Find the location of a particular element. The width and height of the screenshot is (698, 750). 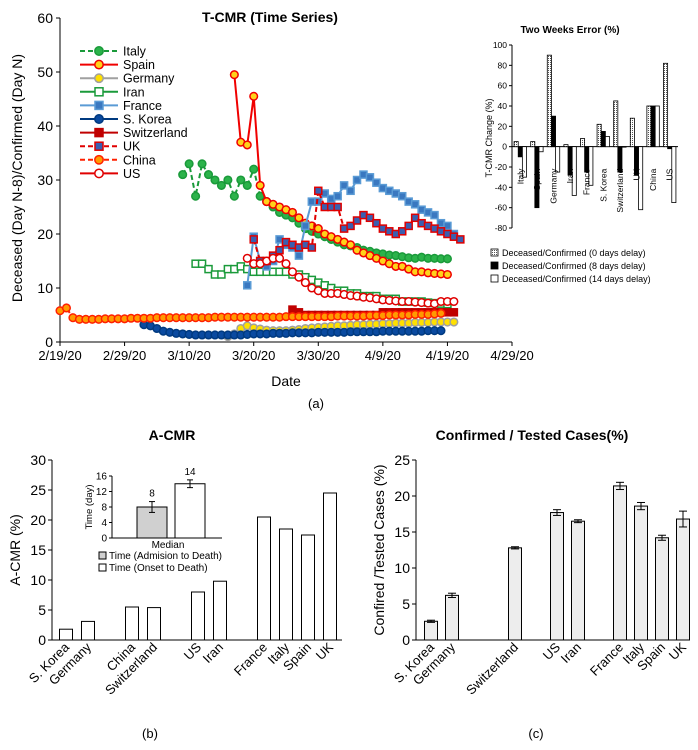

error-y-tick-label: 40 is located at coordinates (503, 106).